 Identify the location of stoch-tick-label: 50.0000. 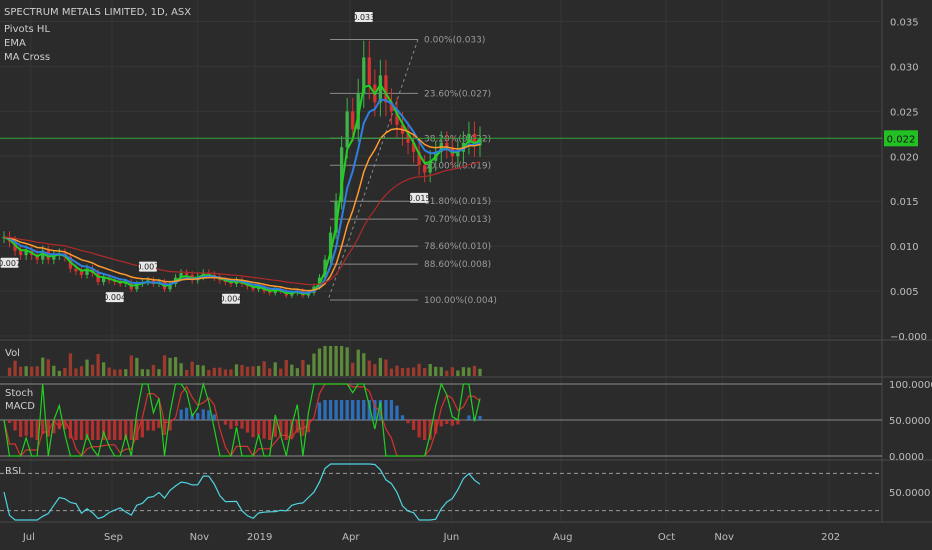
(909, 421).